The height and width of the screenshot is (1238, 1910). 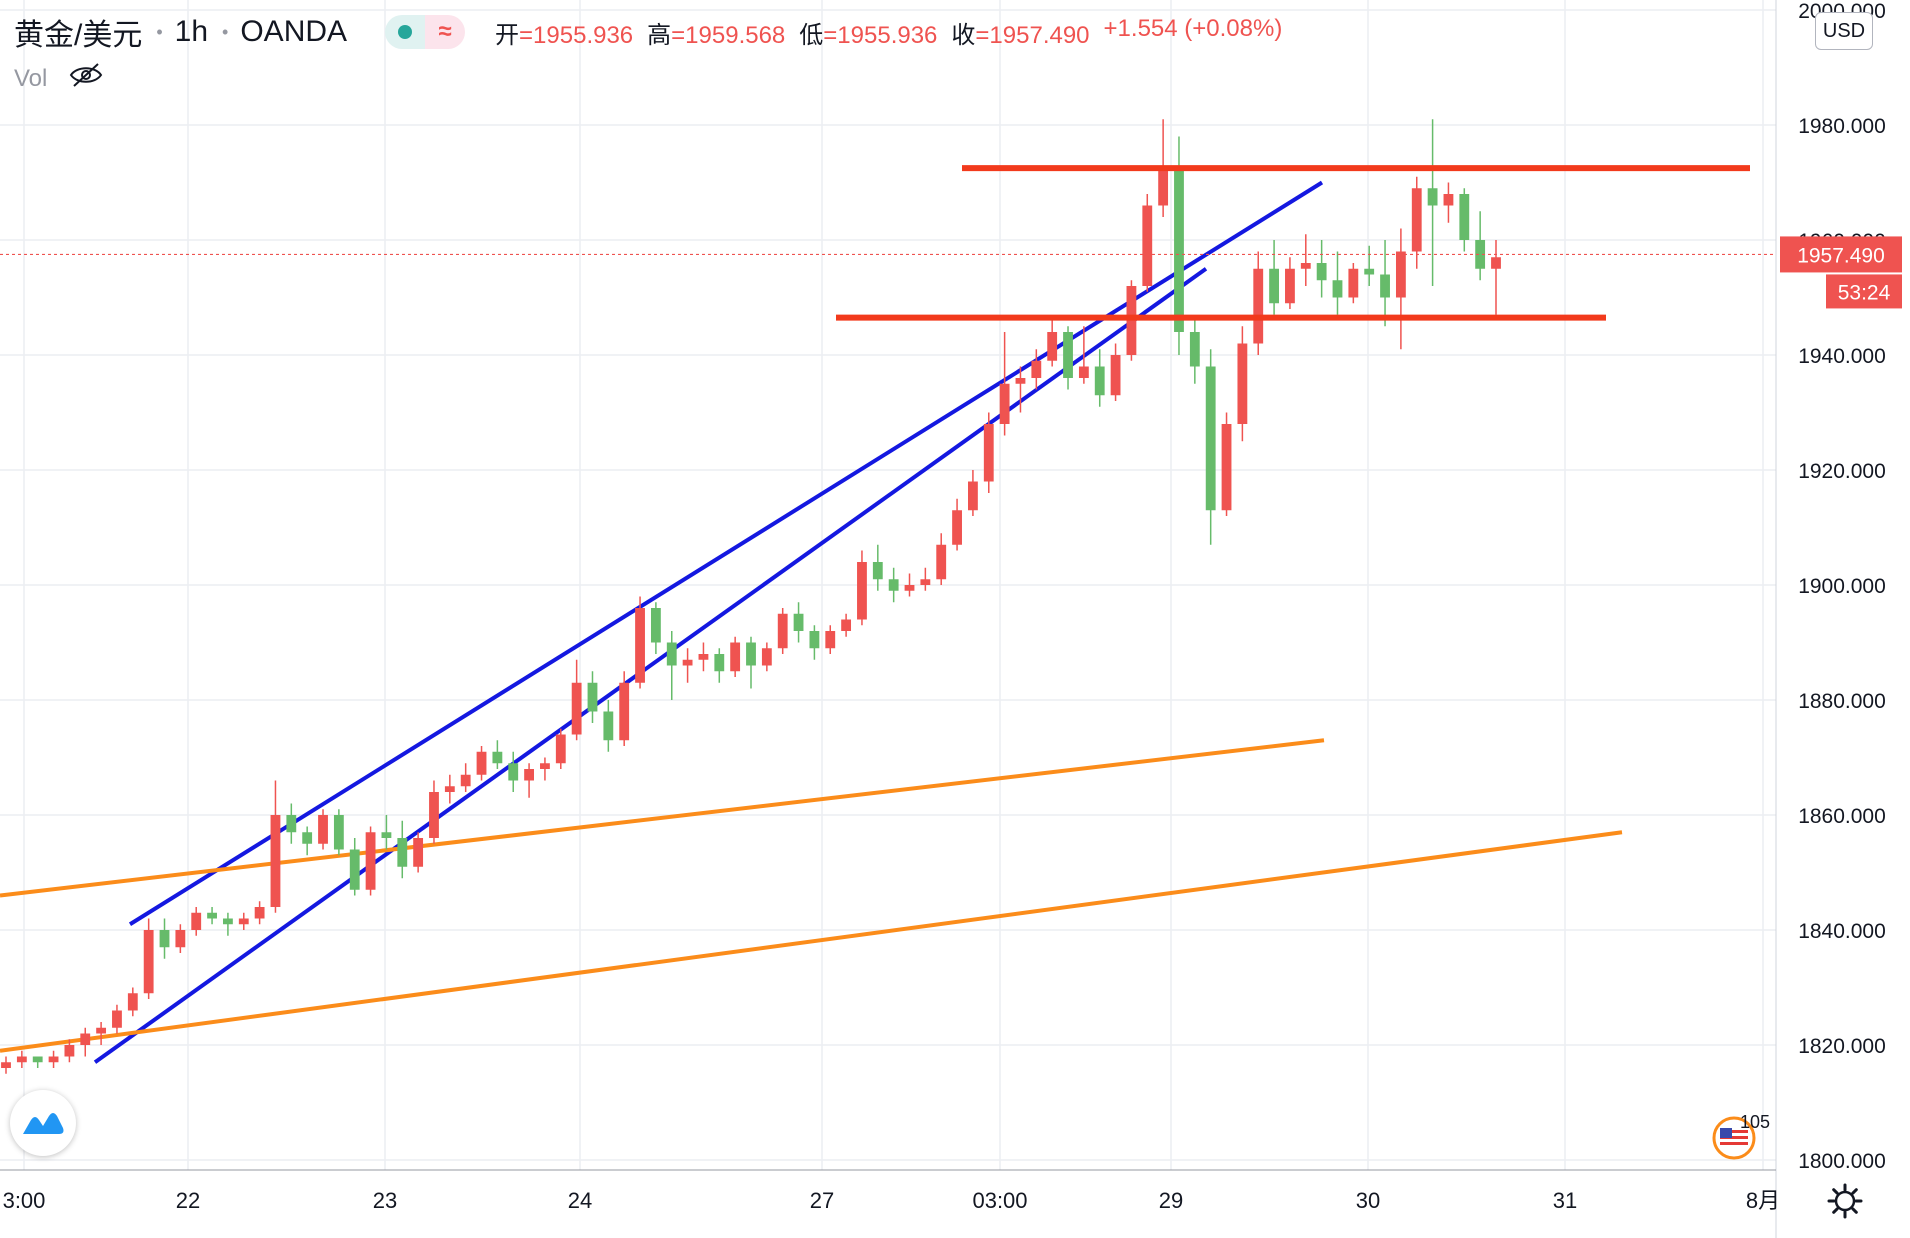 What do you see at coordinates (31, 78) in the screenshot?
I see `vol-label: Vol` at bounding box center [31, 78].